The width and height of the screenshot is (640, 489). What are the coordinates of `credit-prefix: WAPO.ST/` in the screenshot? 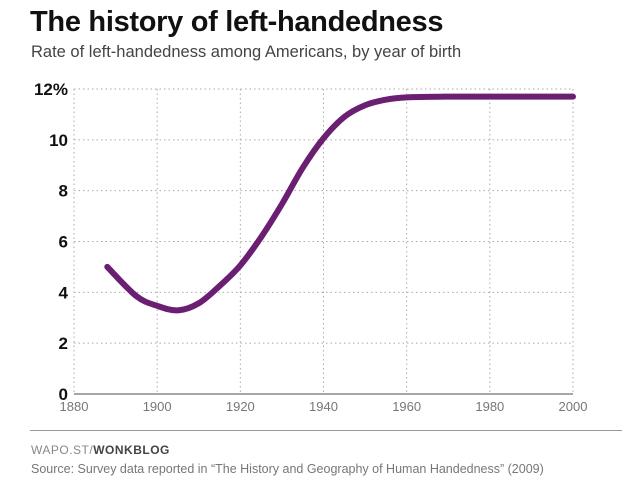 It's located at (62, 450).